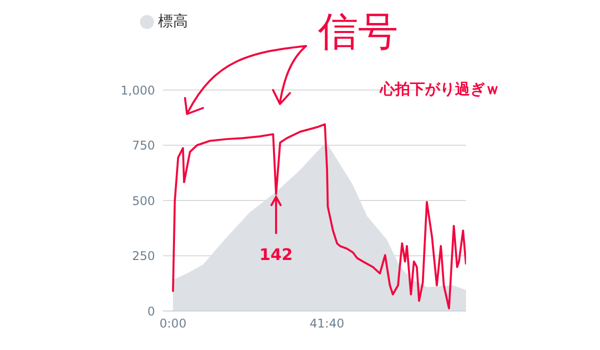 The height and width of the screenshot is (350, 600). I want to click on y-tick-label: 750, so click(143, 145).